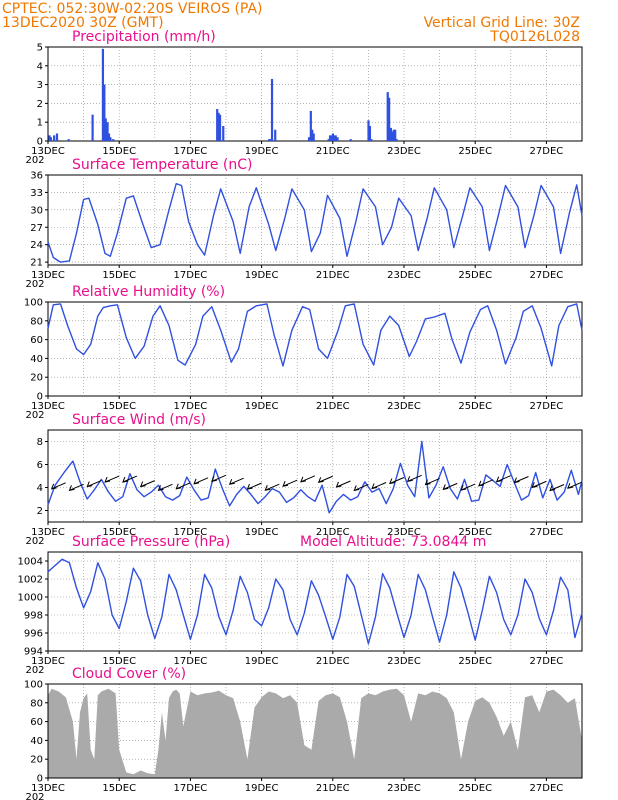 This screenshot has width=618, height=800. Describe the element at coordinates (475, 532) in the screenshot. I see `wind-xtick-label: 25DEC` at that location.